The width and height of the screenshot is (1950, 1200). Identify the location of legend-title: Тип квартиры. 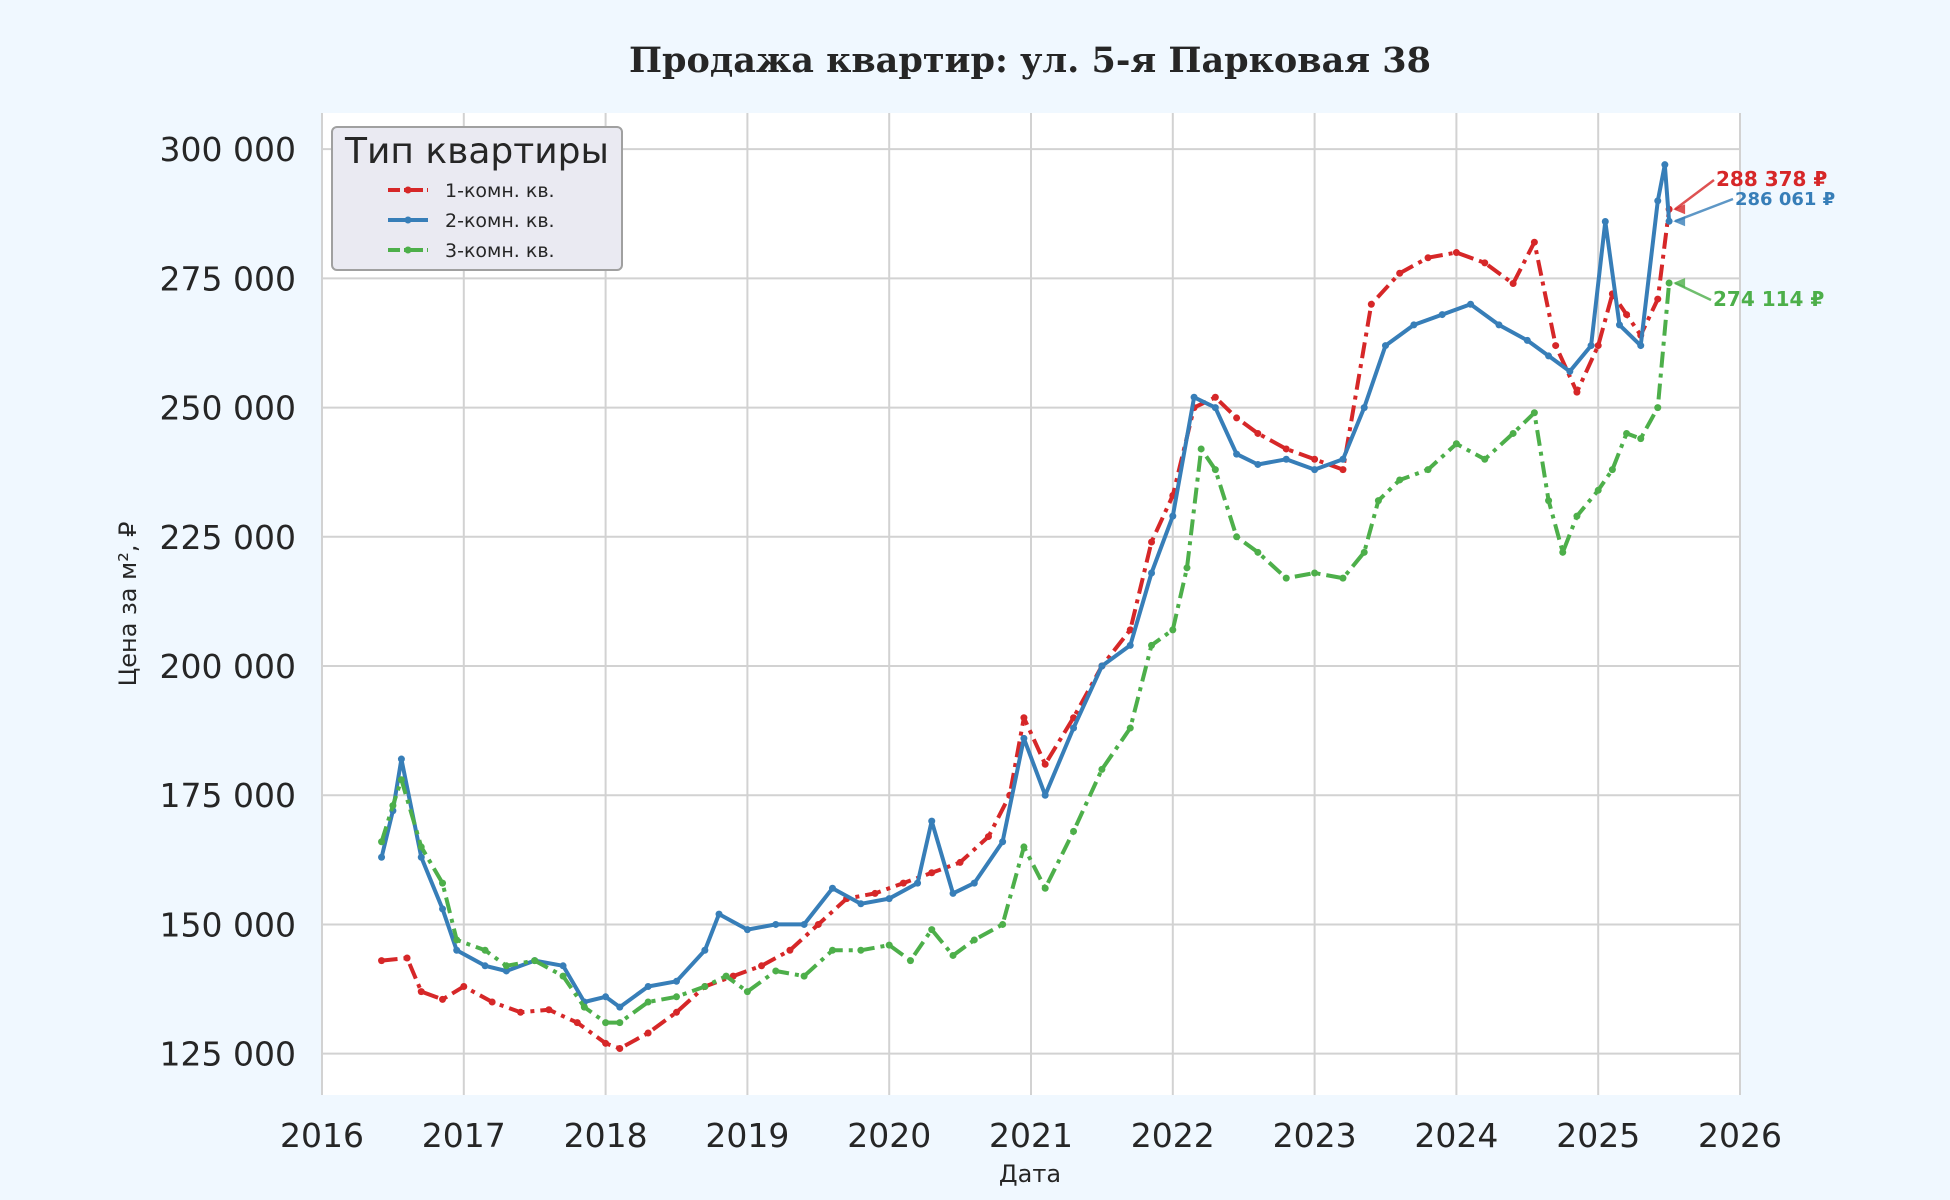
(476, 151).